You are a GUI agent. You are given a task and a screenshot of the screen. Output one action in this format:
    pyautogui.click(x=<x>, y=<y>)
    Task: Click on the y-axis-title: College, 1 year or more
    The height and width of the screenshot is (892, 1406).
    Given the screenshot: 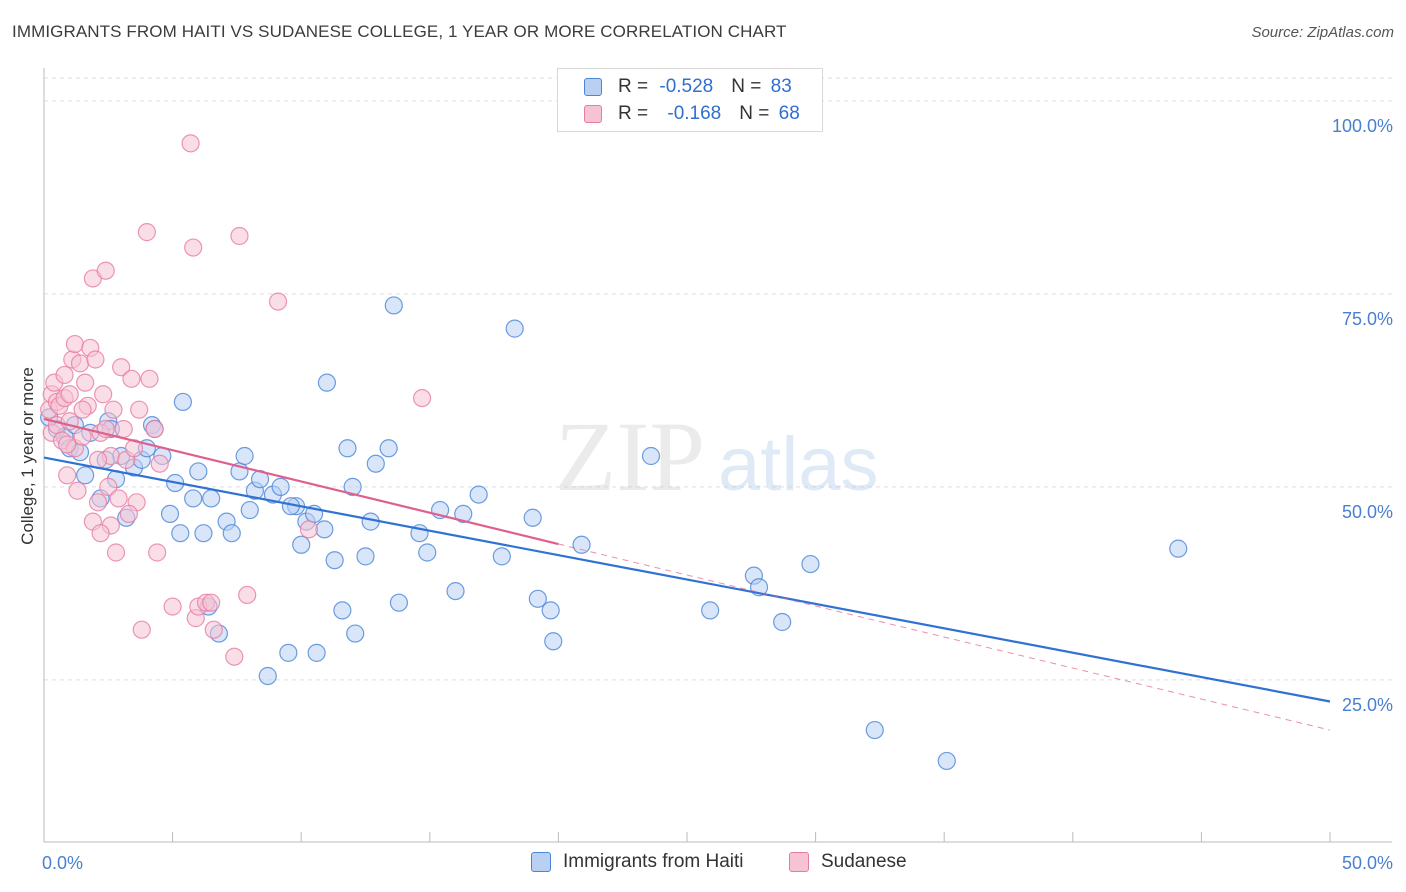 What is the action you would take?
    pyautogui.click(x=27, y=456)
    